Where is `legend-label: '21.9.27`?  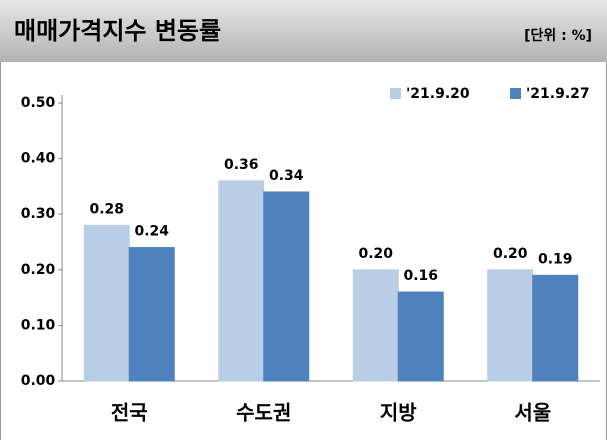
legend-label: '21.9.27 is located at coordinates (558, 94).